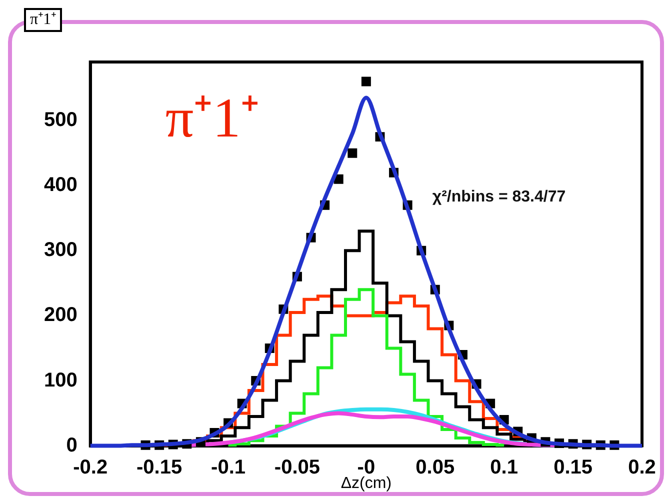 The width and height of the screenshot is (668, 501). Describe the element at coordinates (435, 467) in the screenshot. I see `x-tick-label: 0.05` at that location.